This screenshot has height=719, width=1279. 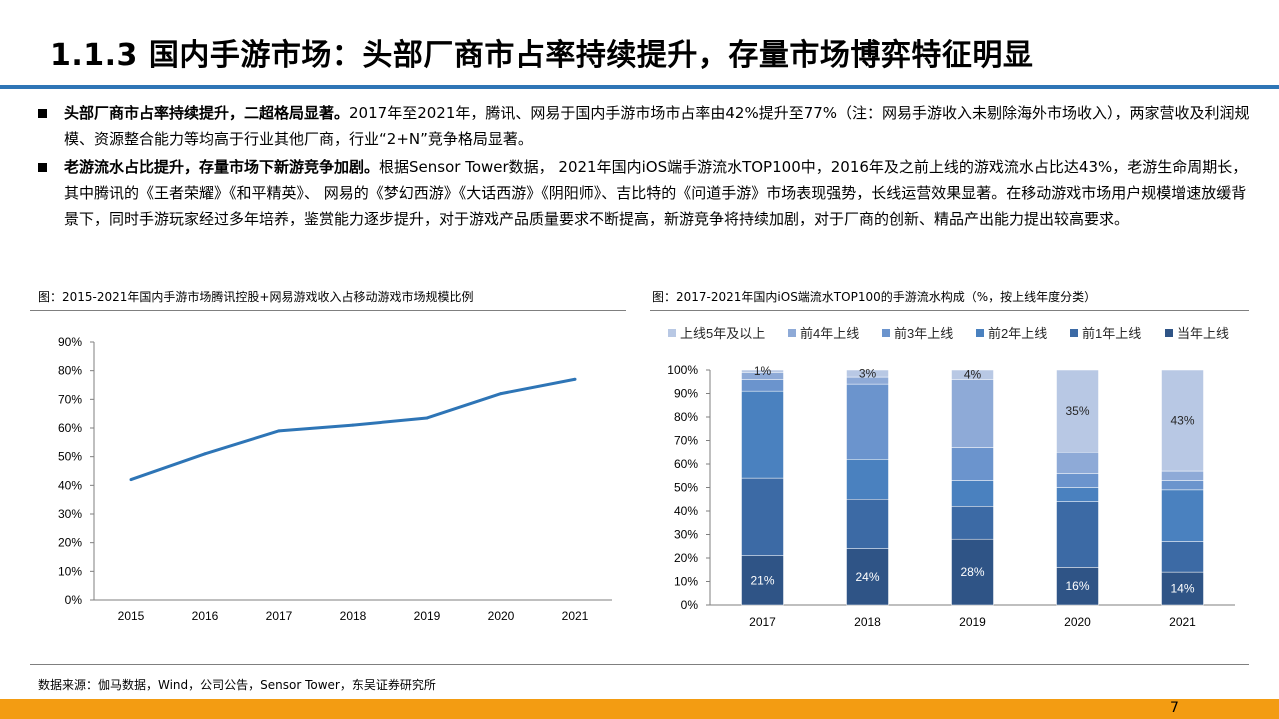 What do you see at coordinates (205, 616) in the screenshot?
I see `x-tick-label: 2016` at bounding box center [205, 616].